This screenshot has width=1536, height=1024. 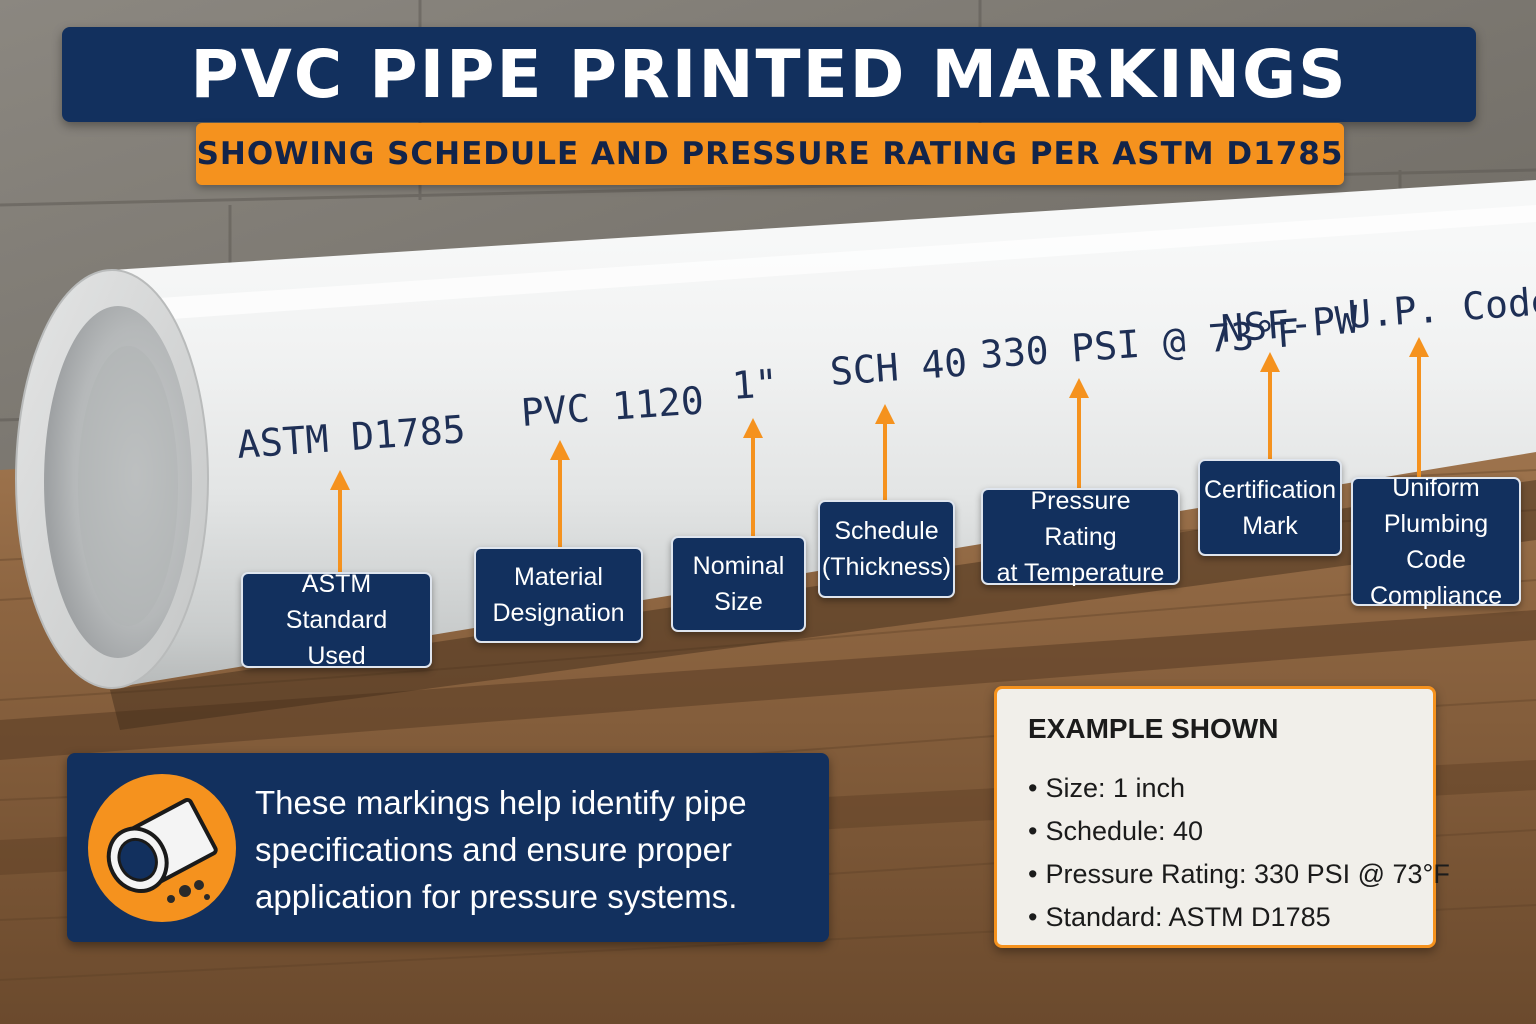 I want to click on callout-pressure-rating: Pressure Rating at Temperature, so click(x=1080, y=537).